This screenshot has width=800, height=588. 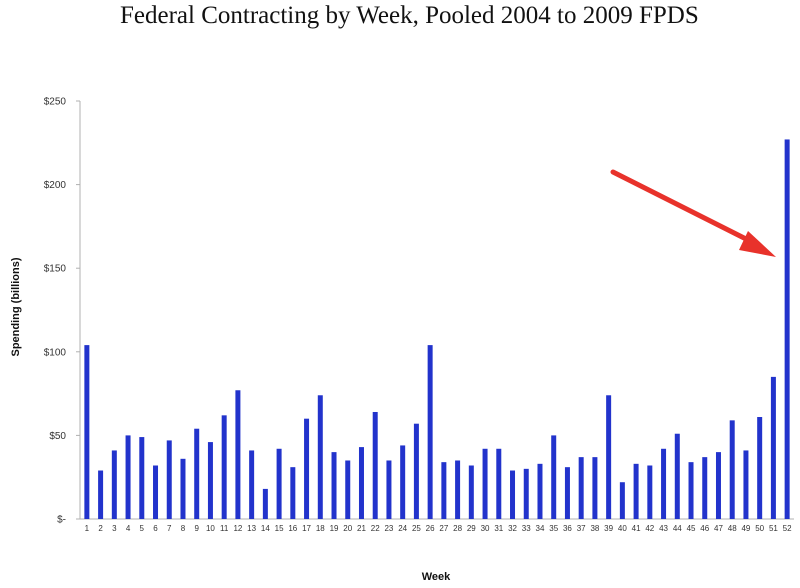 What do you see at coordinates (732, 528) in the screenshot?
I see `x-tick-label: 48` at bounding box center [732, 528].